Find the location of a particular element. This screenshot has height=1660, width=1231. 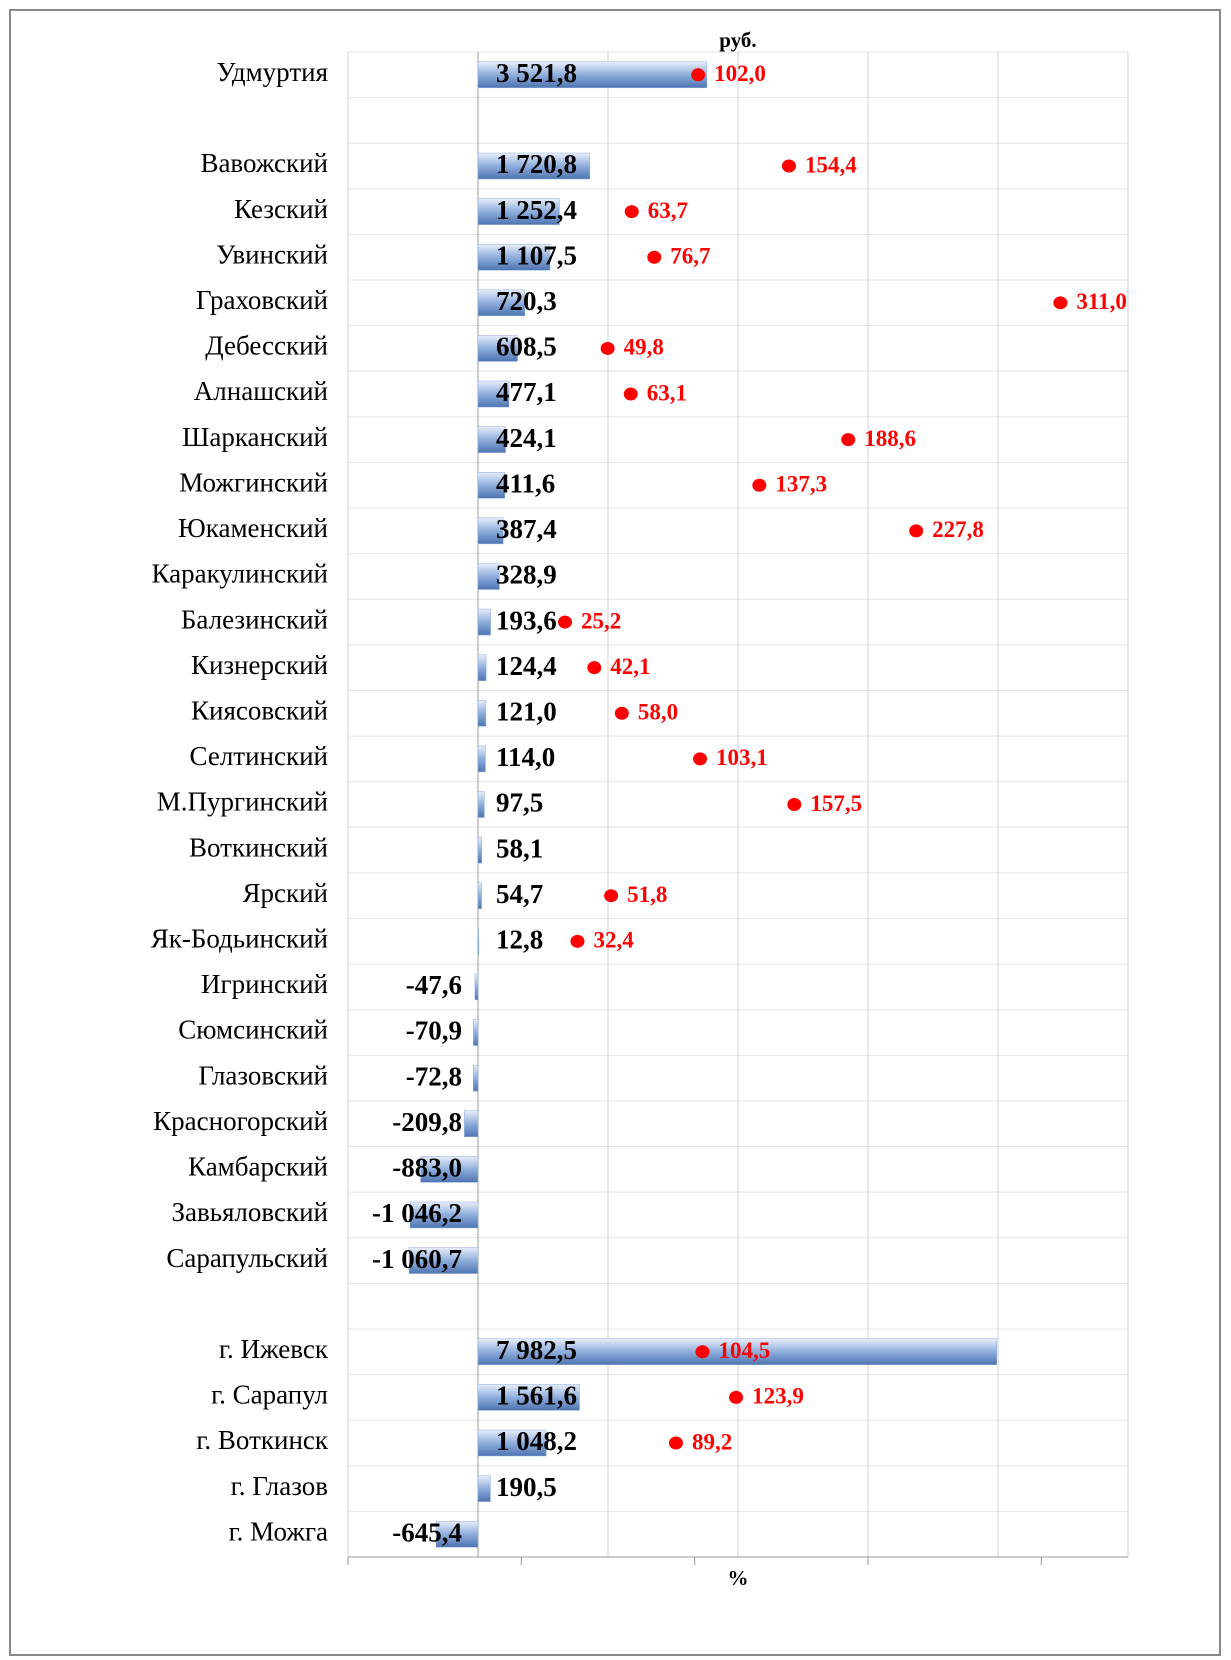

category-label: Завьяловский is located at coordinates (249, 1212).